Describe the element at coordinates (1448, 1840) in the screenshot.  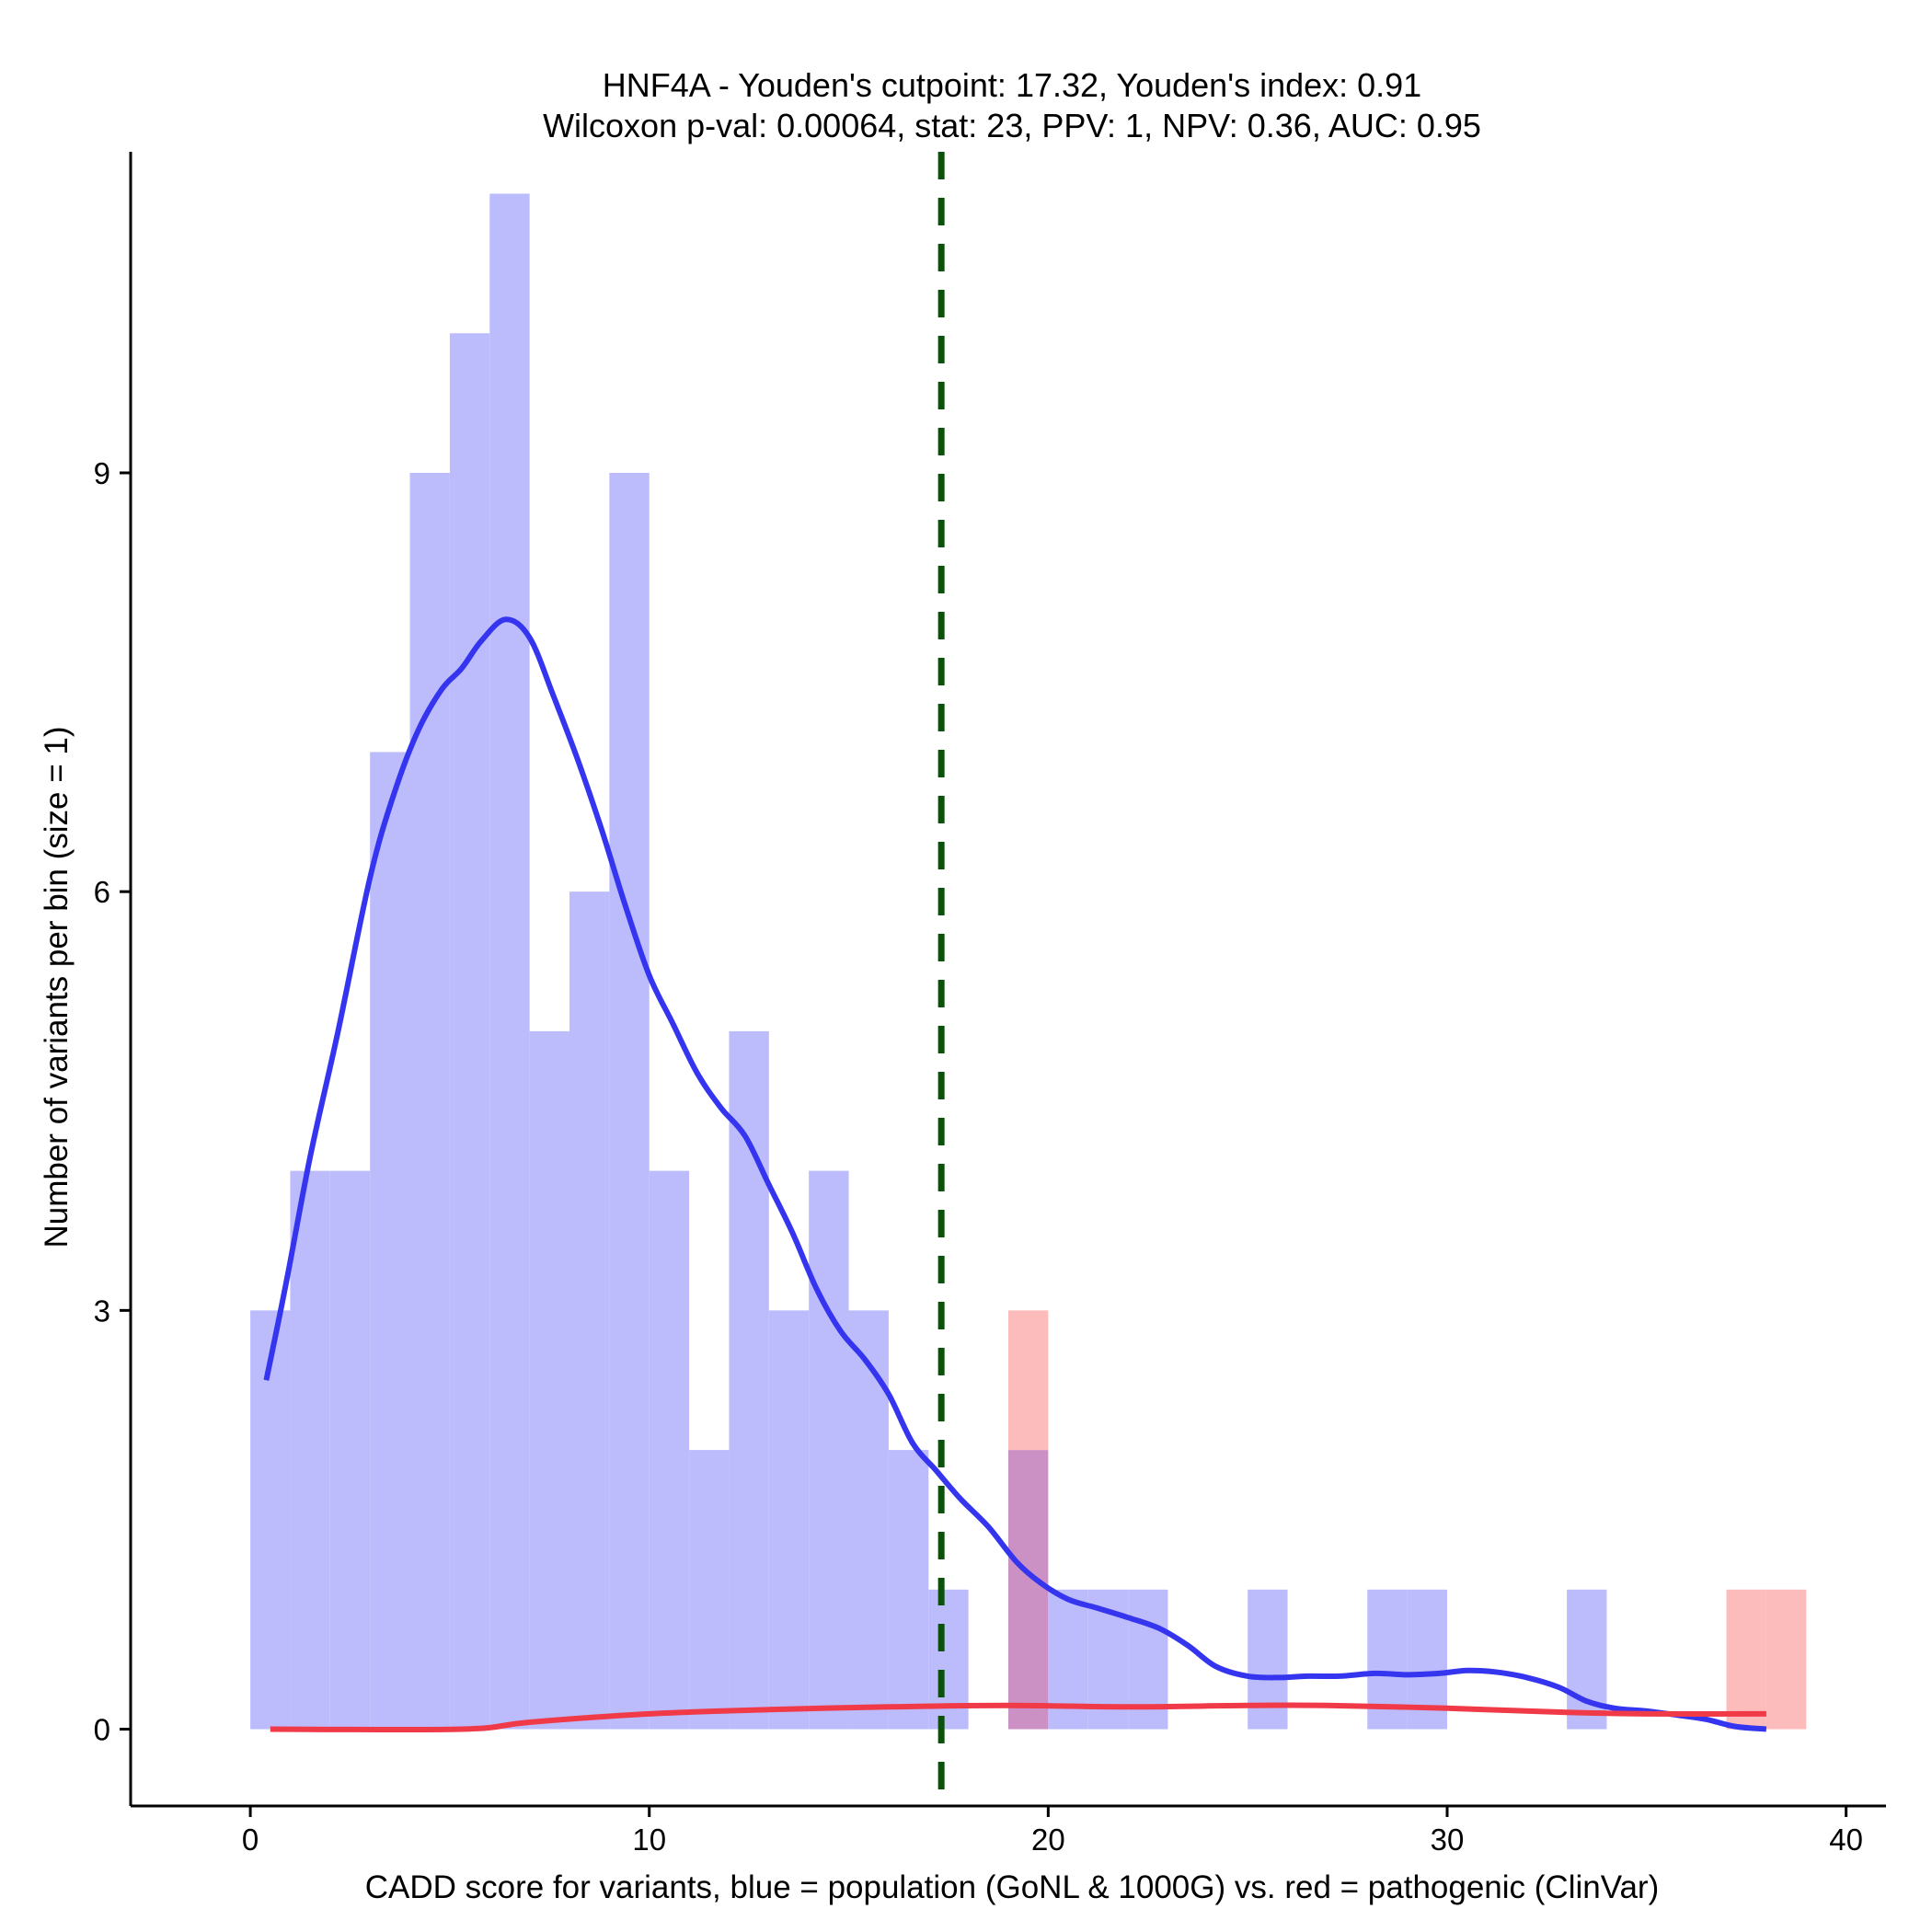
I see `x-tick-label: 30` at that location.